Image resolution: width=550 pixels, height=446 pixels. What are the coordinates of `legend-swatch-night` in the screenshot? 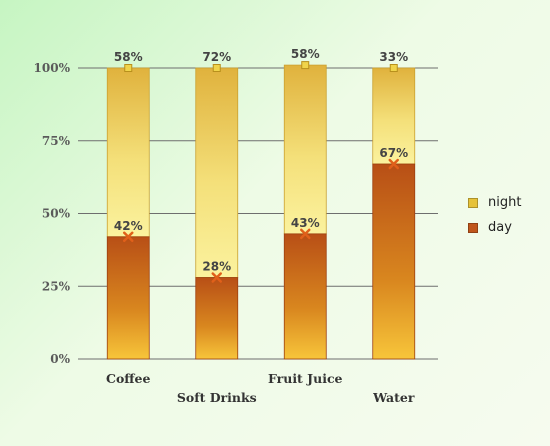 It's located at (473, 202).